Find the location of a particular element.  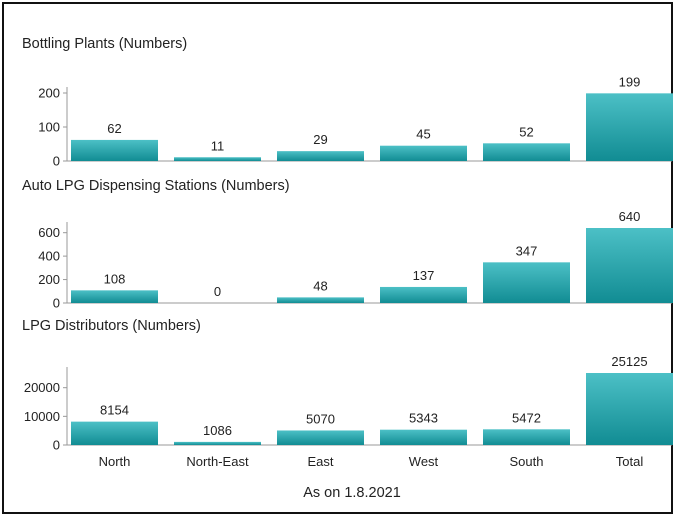

footnote: As on 1.8.2021 is located at coordinates (352, 493).